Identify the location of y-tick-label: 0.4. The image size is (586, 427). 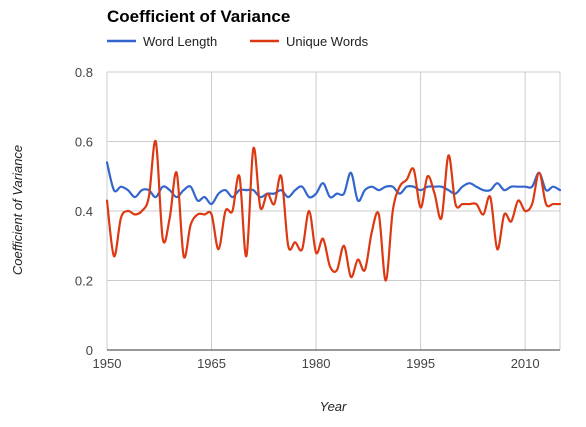
(84, 211).